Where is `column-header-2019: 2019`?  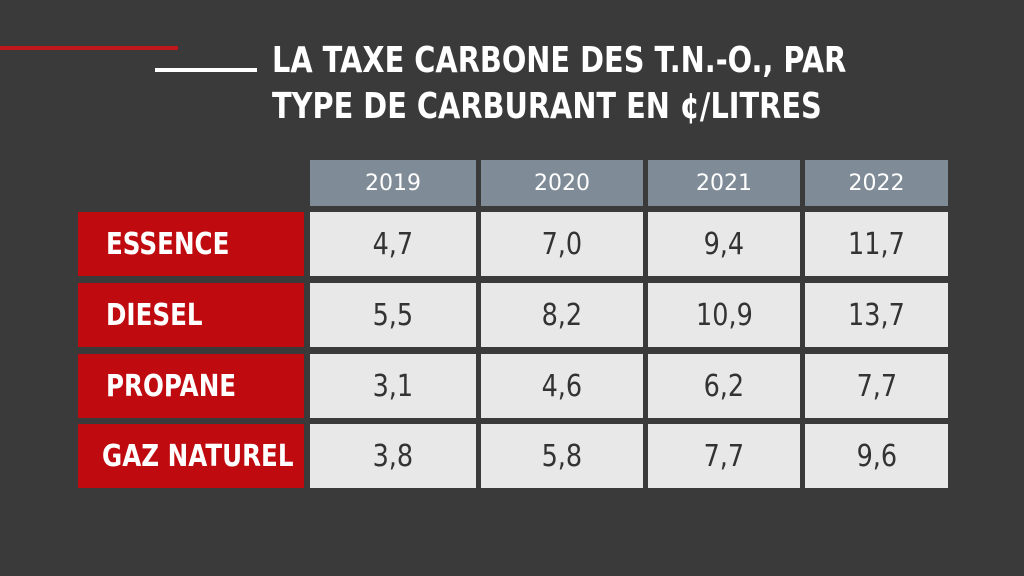
column-header-2019: 2019 is located at coordinates (393, 183).